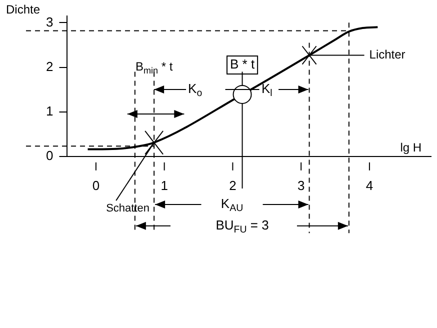 The width and height of the screenshot is (437, 328). Describe the element at coordinates (50, 110) in the screenshot. I see `y-tick-label: 1` at that location.